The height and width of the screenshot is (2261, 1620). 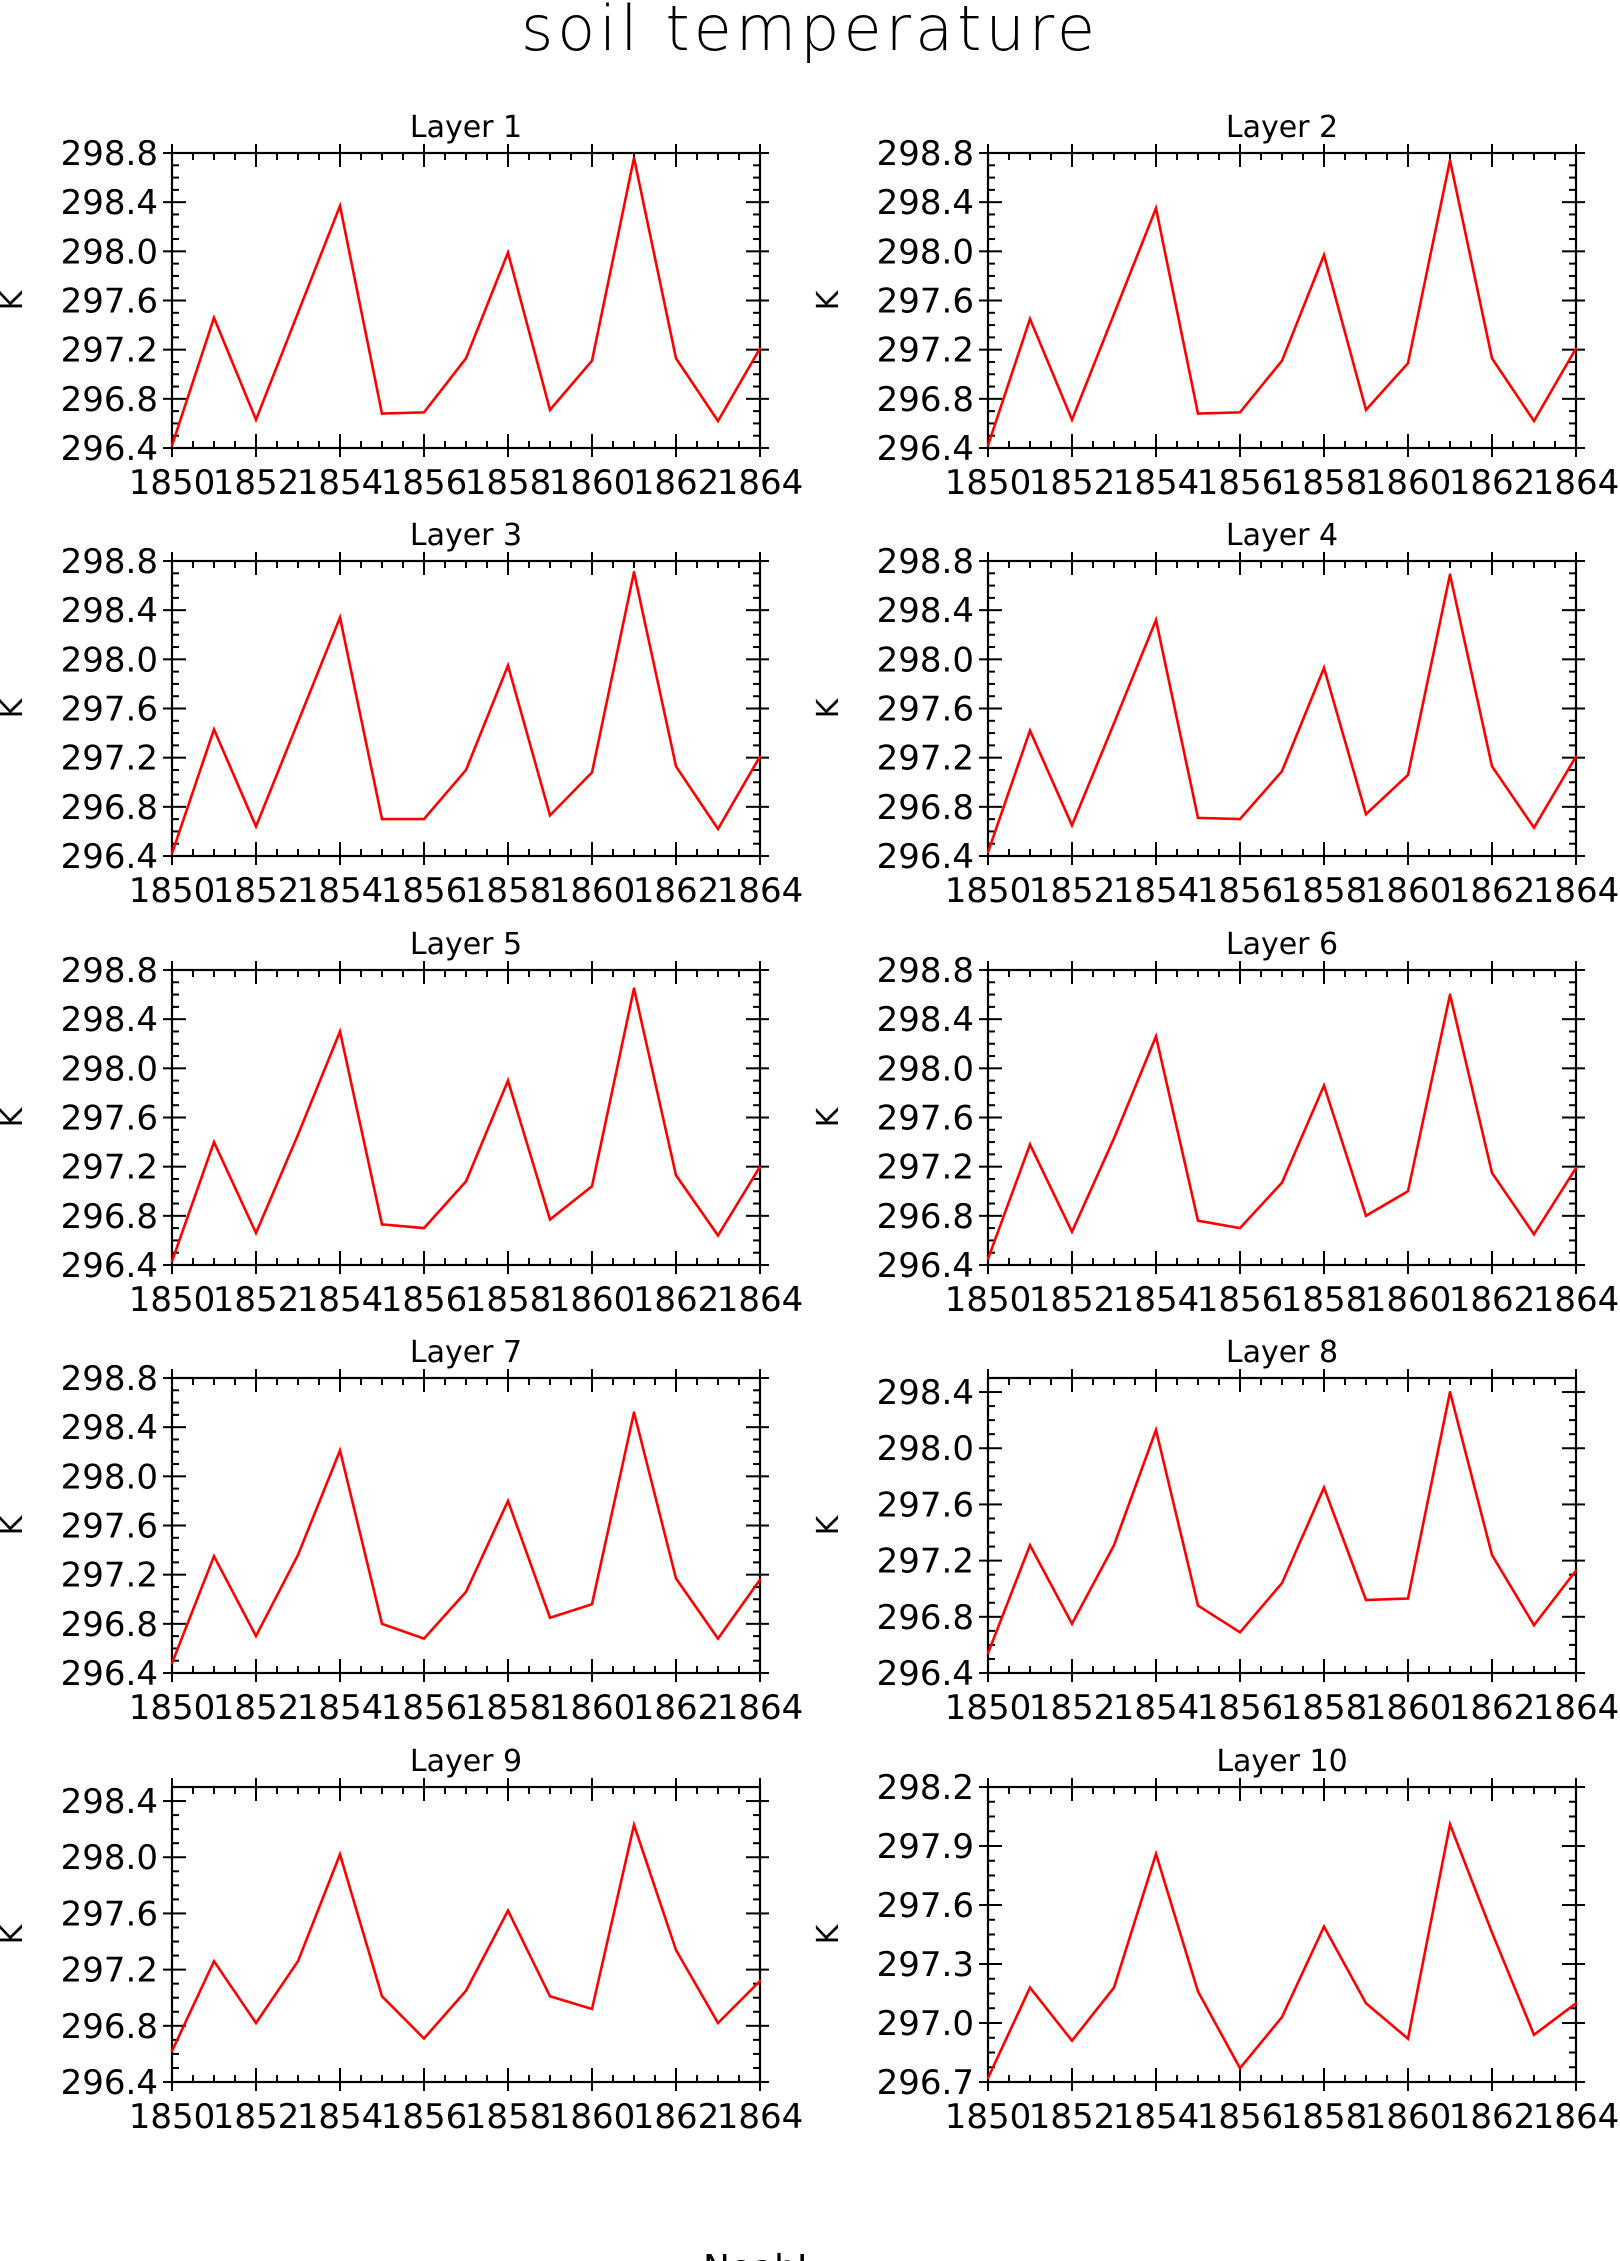 I want to click on panel-title: Layer 4, so click(x=1282, y=535).